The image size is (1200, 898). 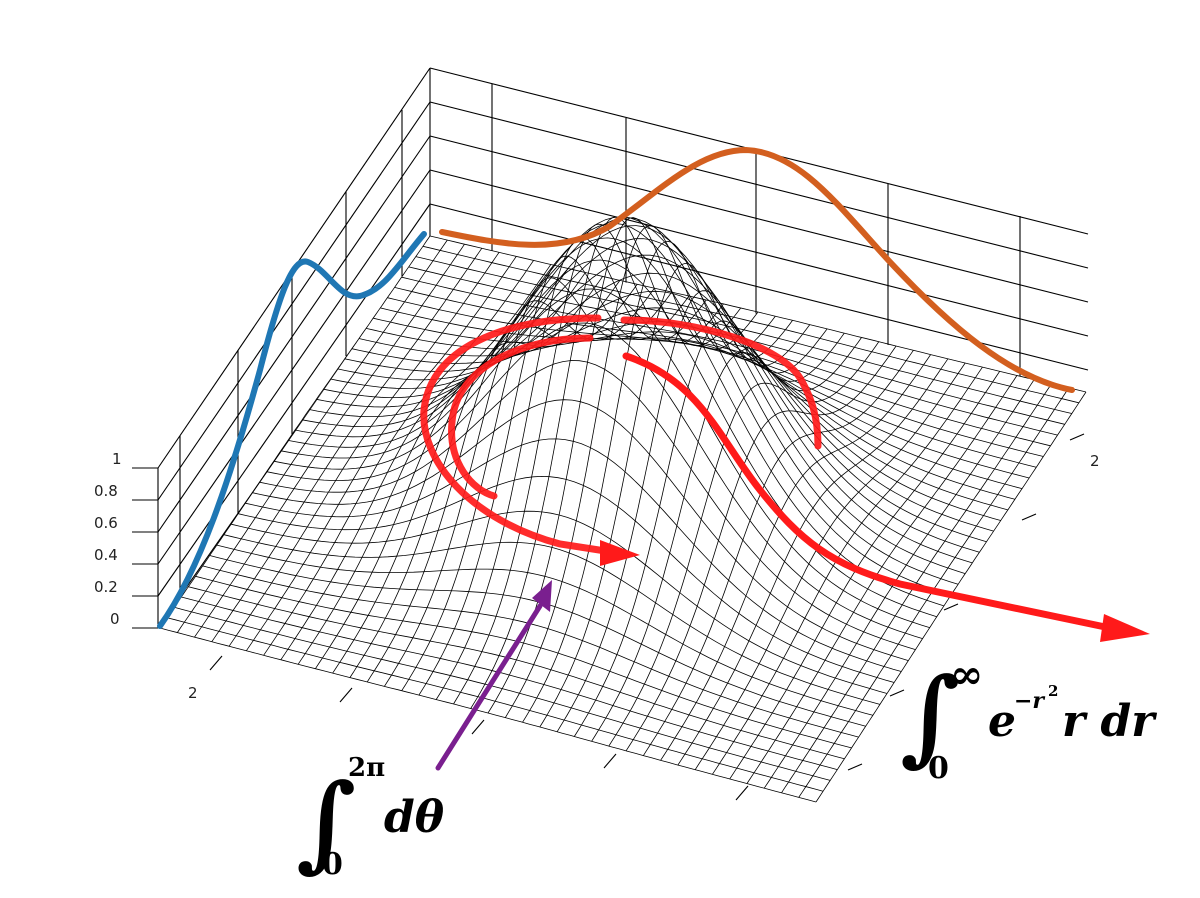 I want to click on radial-integral-upper: ∞, so click(x=966, y=674).